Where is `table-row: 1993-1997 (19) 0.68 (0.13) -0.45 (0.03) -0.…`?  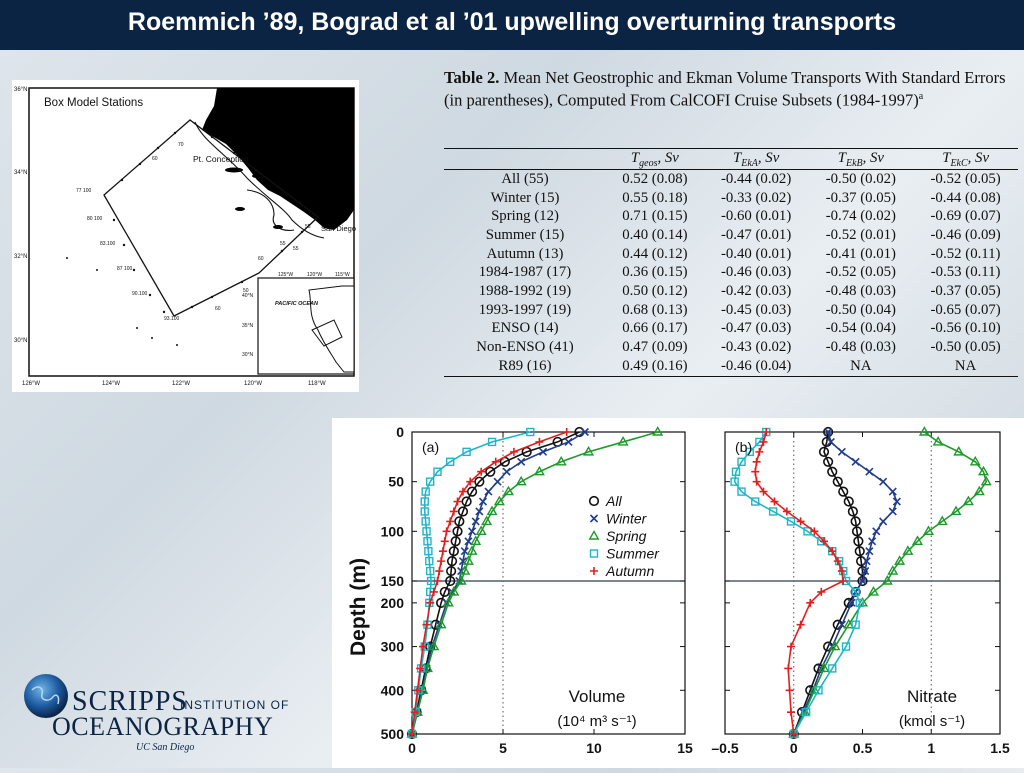
table-row: 1993-1997 (19) 0.68 (0.13) -0.45 (0.03) -0.… is located at coordinates (731, 310).